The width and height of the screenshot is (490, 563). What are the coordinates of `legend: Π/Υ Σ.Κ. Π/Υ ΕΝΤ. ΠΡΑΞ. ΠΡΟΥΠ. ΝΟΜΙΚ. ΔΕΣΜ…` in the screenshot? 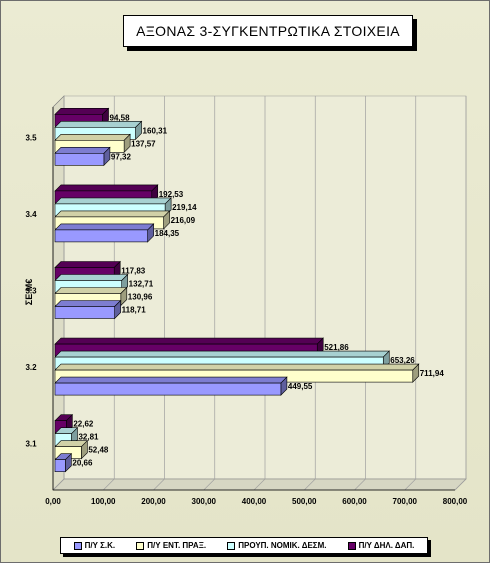 It's located at (244, 545).